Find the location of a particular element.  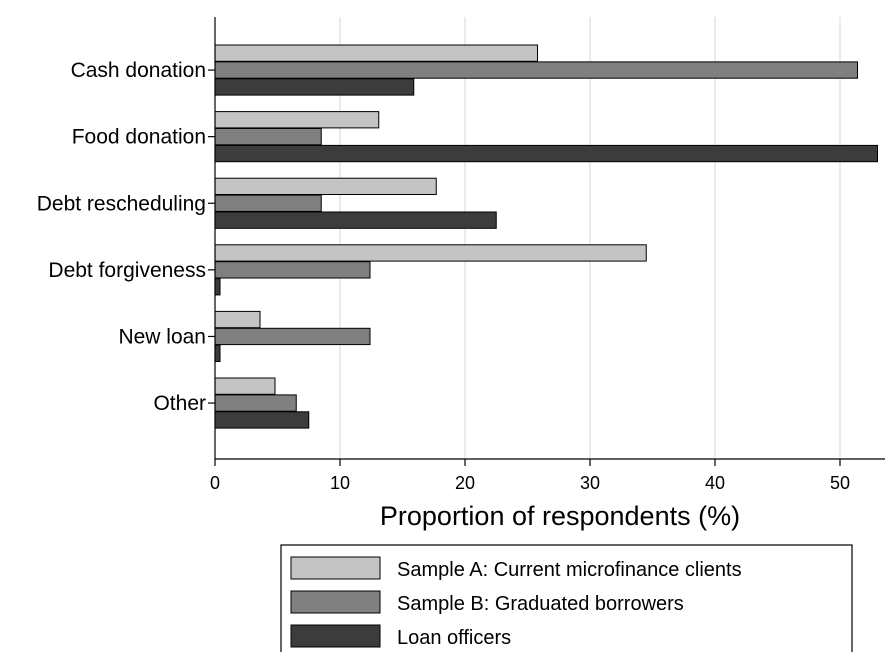

legend-label: Sample A: Current microfinance clients is located at coordinates (569, 570).